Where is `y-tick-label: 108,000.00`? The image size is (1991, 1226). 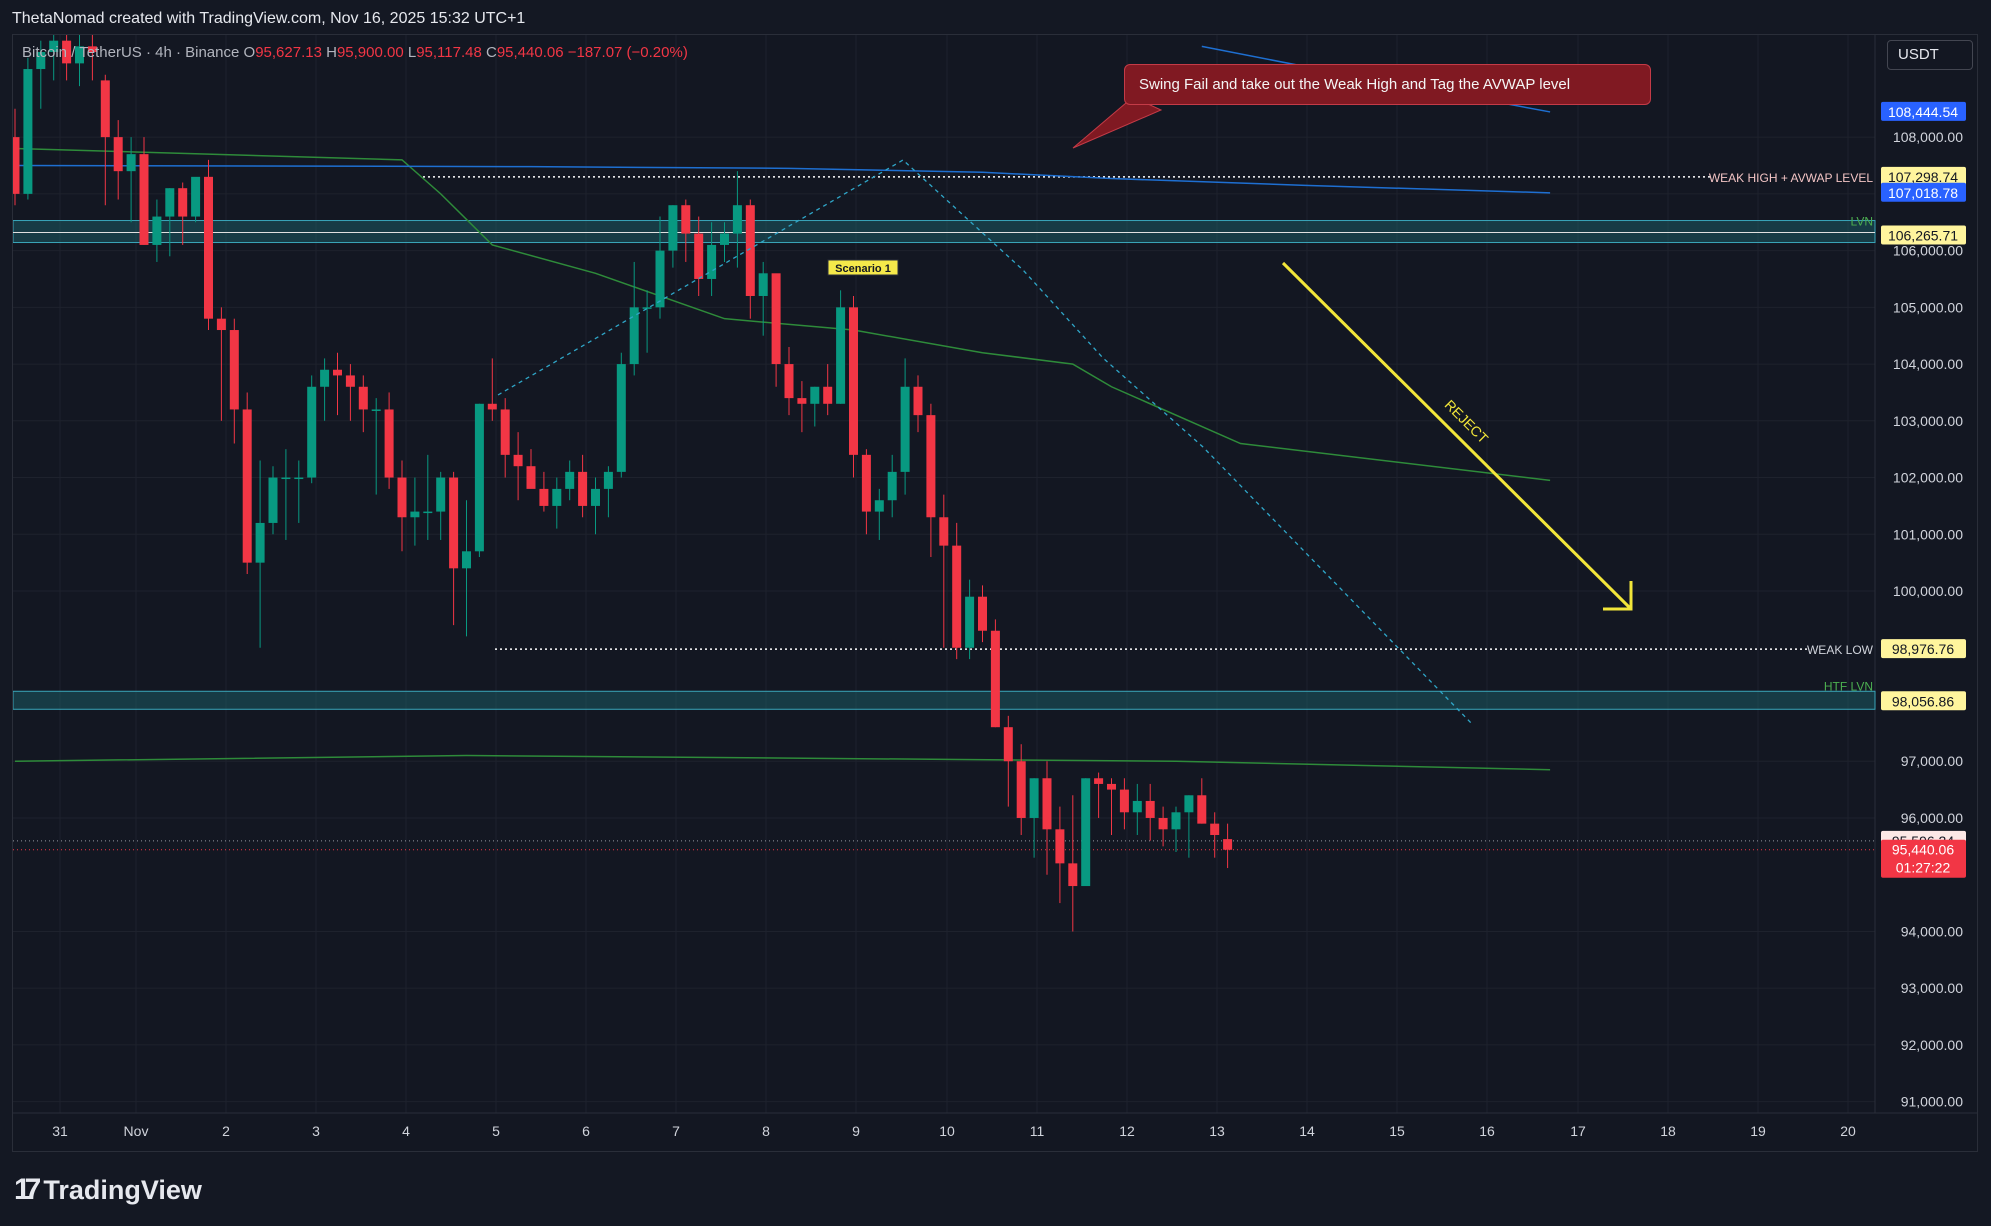 y-tick-label: 108,000.00 is located at coordinates (1928, 137).